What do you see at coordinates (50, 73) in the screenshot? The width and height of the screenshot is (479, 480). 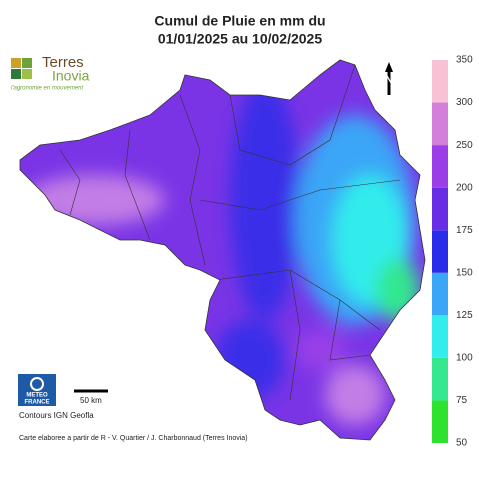 I see `logo: Terres Inovia l'agronomie en mouvement` at bounding box center [50, 73].